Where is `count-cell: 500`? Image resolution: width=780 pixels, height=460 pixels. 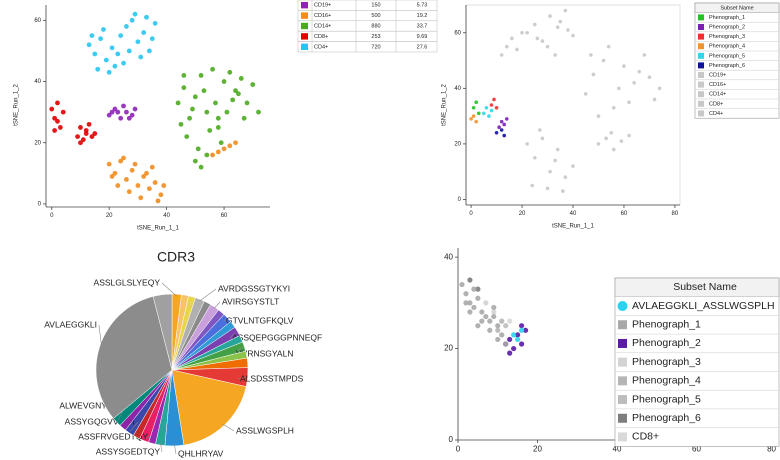 count-cell: 500 is located at coordinates (375, 16).